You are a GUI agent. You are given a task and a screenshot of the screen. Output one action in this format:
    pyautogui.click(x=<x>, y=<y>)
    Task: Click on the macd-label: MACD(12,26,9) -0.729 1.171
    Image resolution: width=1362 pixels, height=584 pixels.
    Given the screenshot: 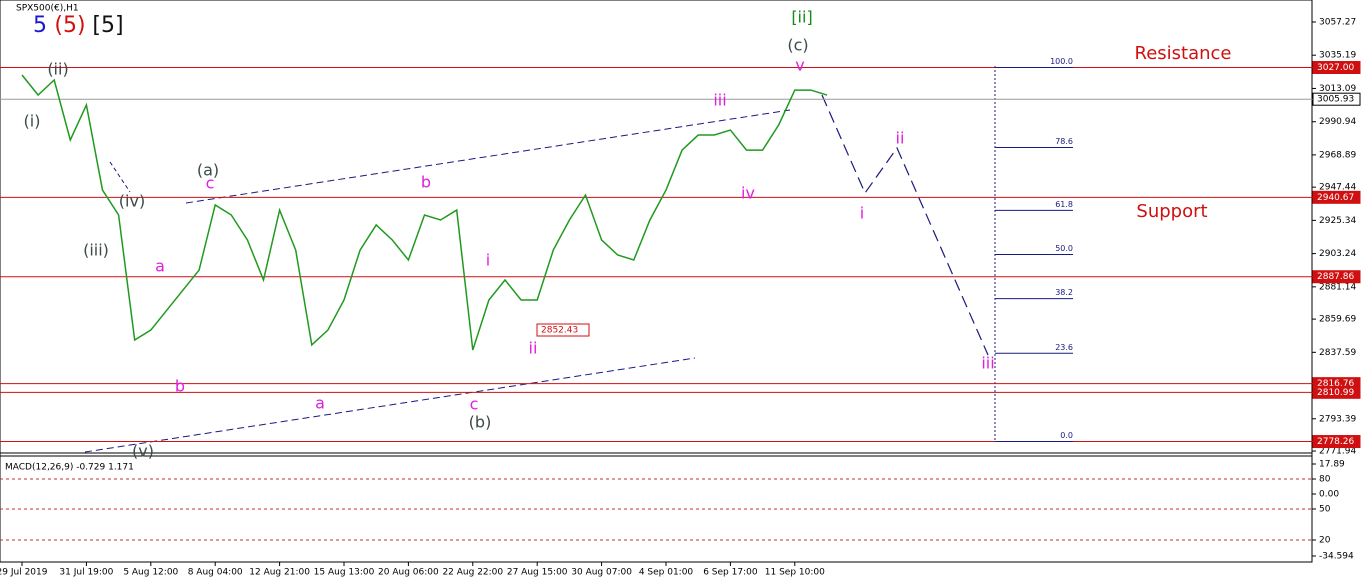 What is the action you would take?
    pyautogui.click(x=69, y=468)
    